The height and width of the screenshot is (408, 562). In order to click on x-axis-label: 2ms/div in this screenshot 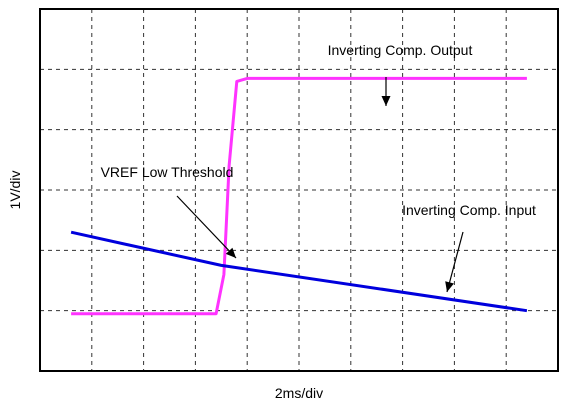, I will do `click(299, 393)`.